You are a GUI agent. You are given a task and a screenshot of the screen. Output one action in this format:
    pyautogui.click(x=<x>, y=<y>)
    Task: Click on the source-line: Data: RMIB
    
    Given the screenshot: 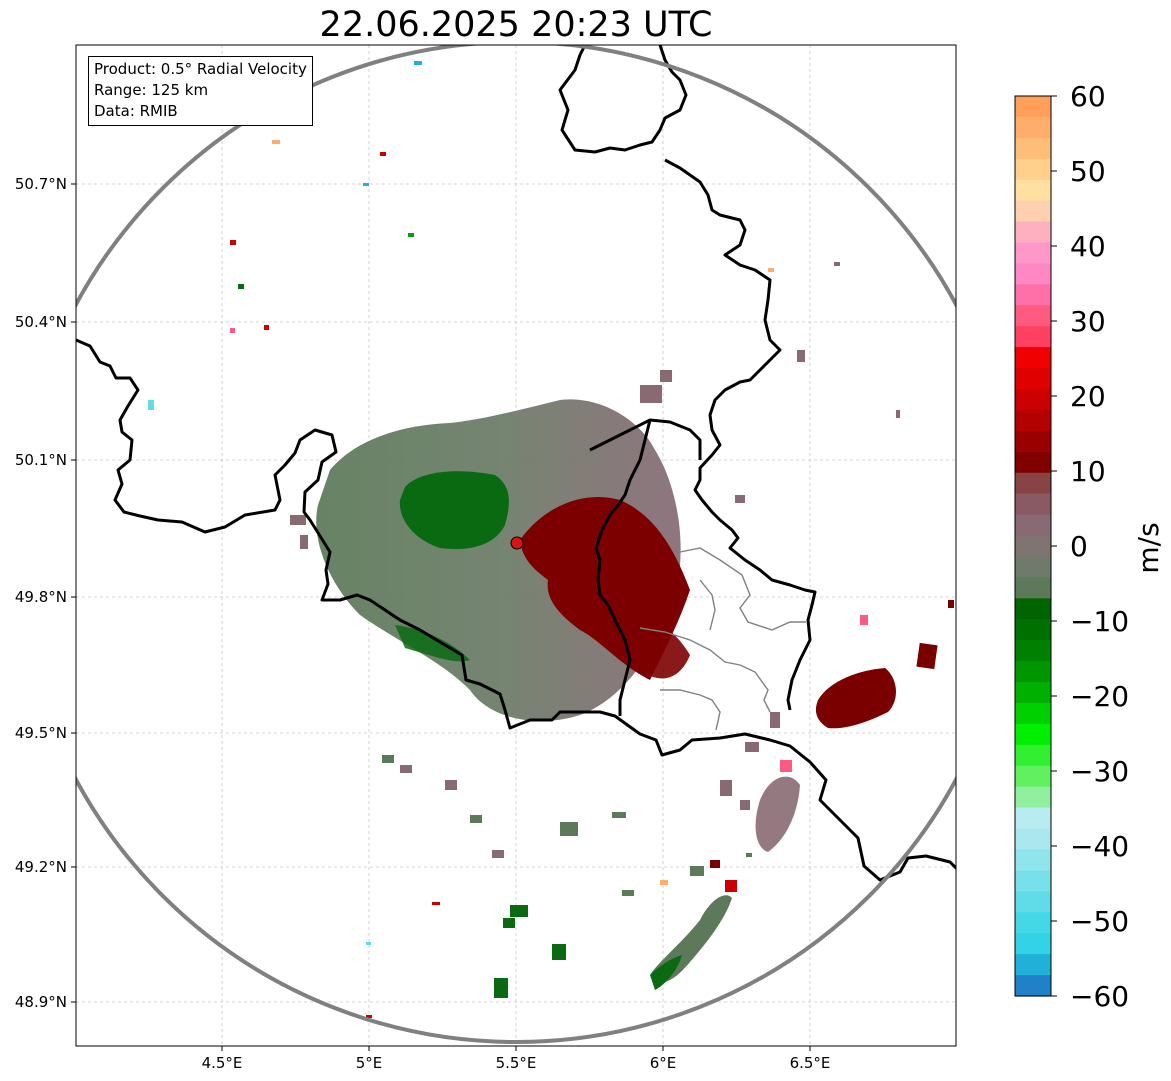 What is the action you would take?
    pyautogui.click(x=136, y=111)
    